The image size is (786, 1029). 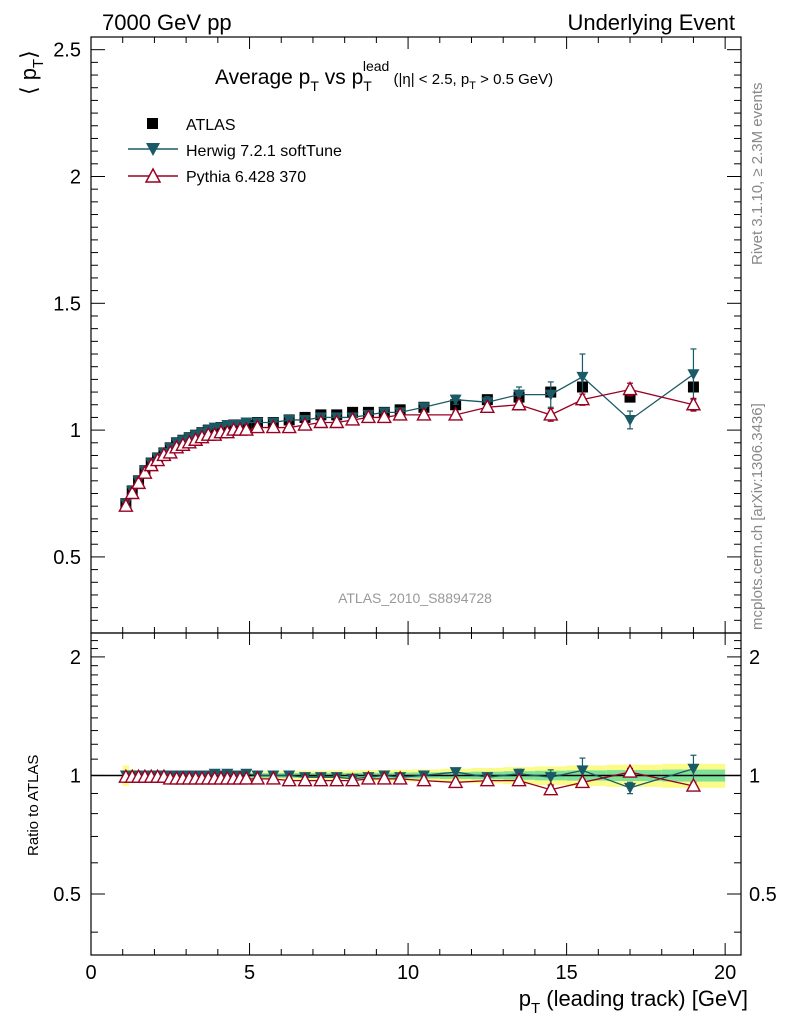 I want to click on x-tick-label: 20, so click(x=725, y=973).